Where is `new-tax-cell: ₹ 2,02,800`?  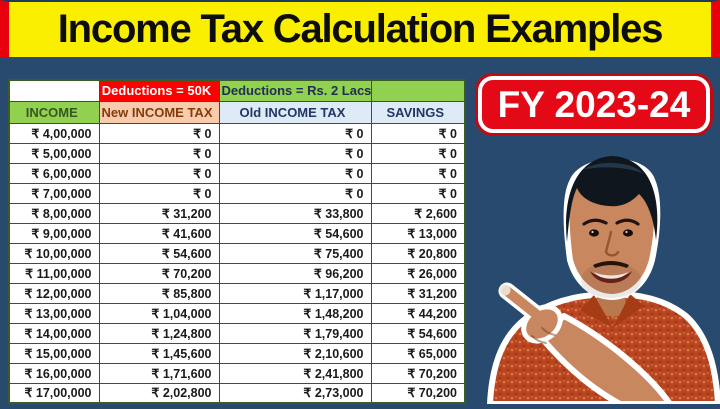
new-tax-cell: ₹ 2,02,800 is located at coordinates (159, 393).